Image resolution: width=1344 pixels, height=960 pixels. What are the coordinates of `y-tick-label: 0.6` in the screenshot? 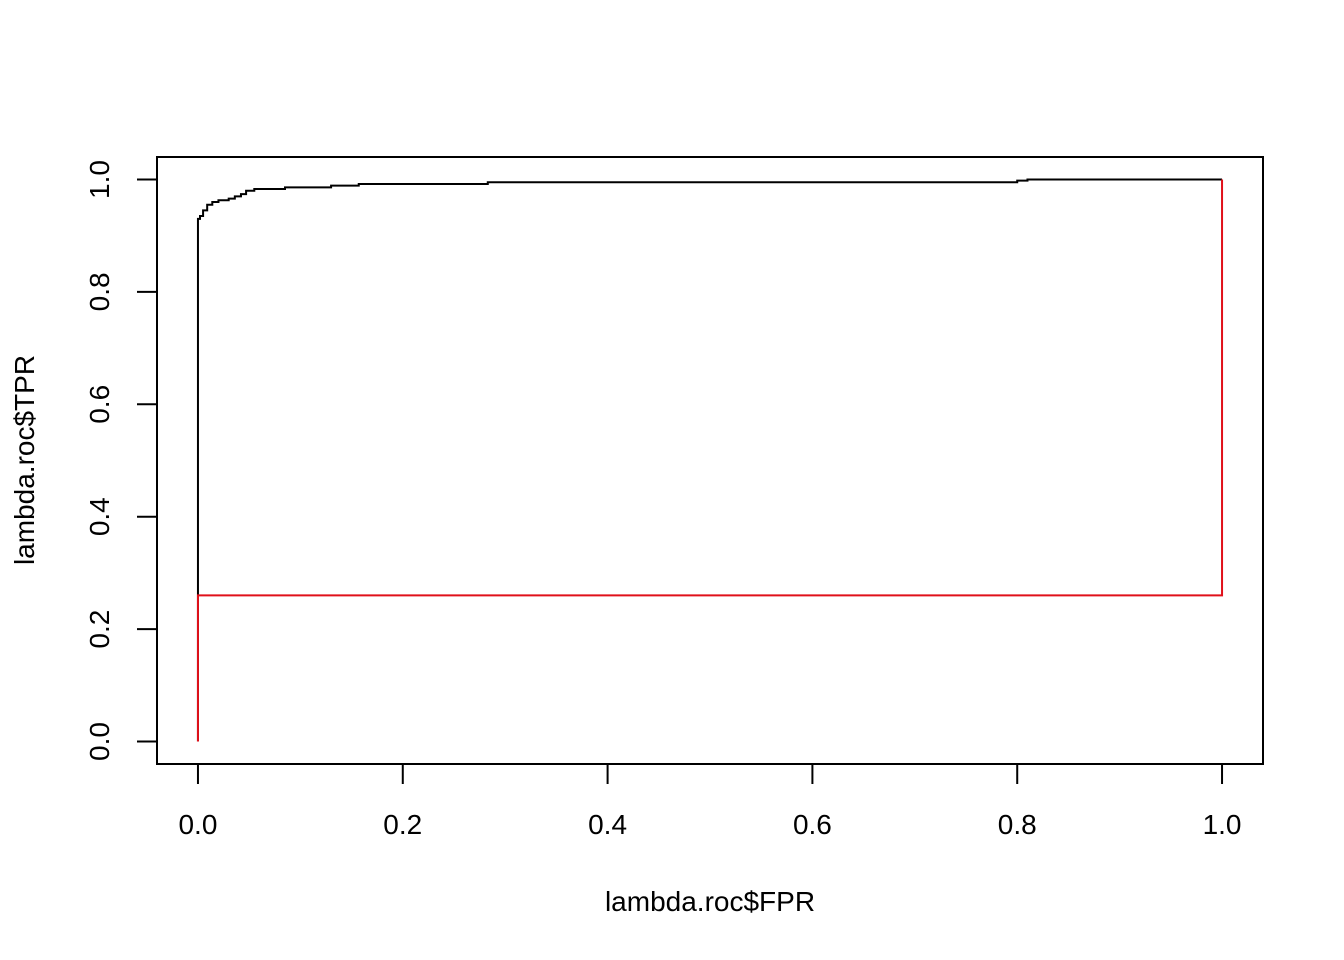 It's located at (99, 404).